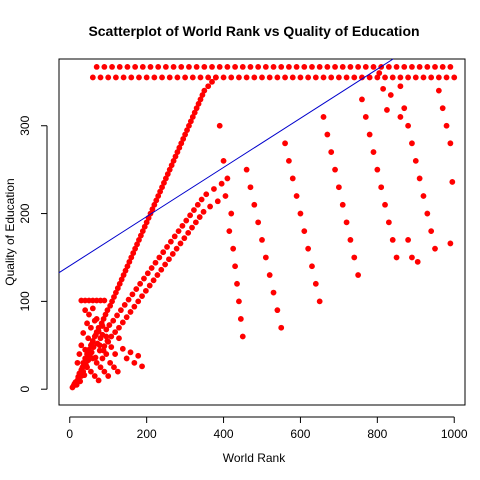 The width and height of the screenshot is (480, 480). Describe the element at coordinates (33, 254) in the screenshot. I see `y-axis: 0 100 200 300` at that location.